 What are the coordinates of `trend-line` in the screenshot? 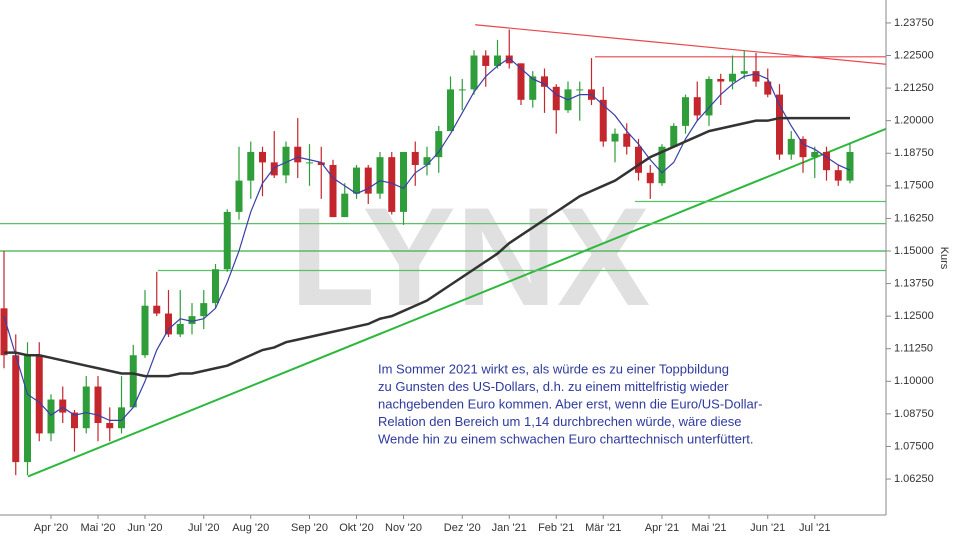 It's located at (680, 44).